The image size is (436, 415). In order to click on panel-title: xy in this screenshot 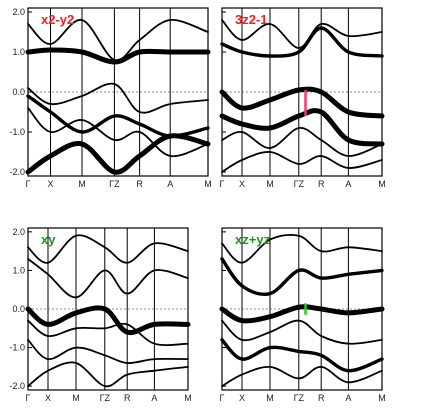, I will do `click(48, 239)`.